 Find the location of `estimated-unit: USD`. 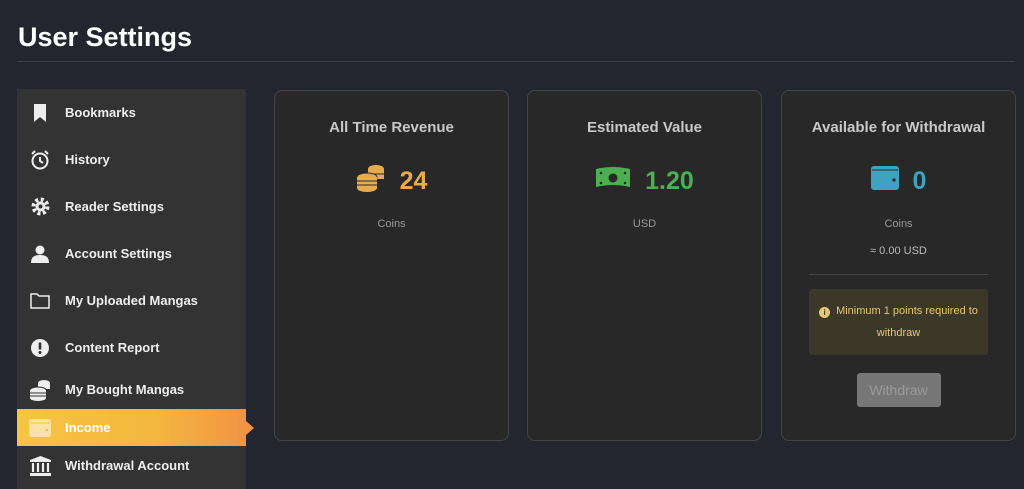

estimated-unit: USD is located at coordinates (644, 224).